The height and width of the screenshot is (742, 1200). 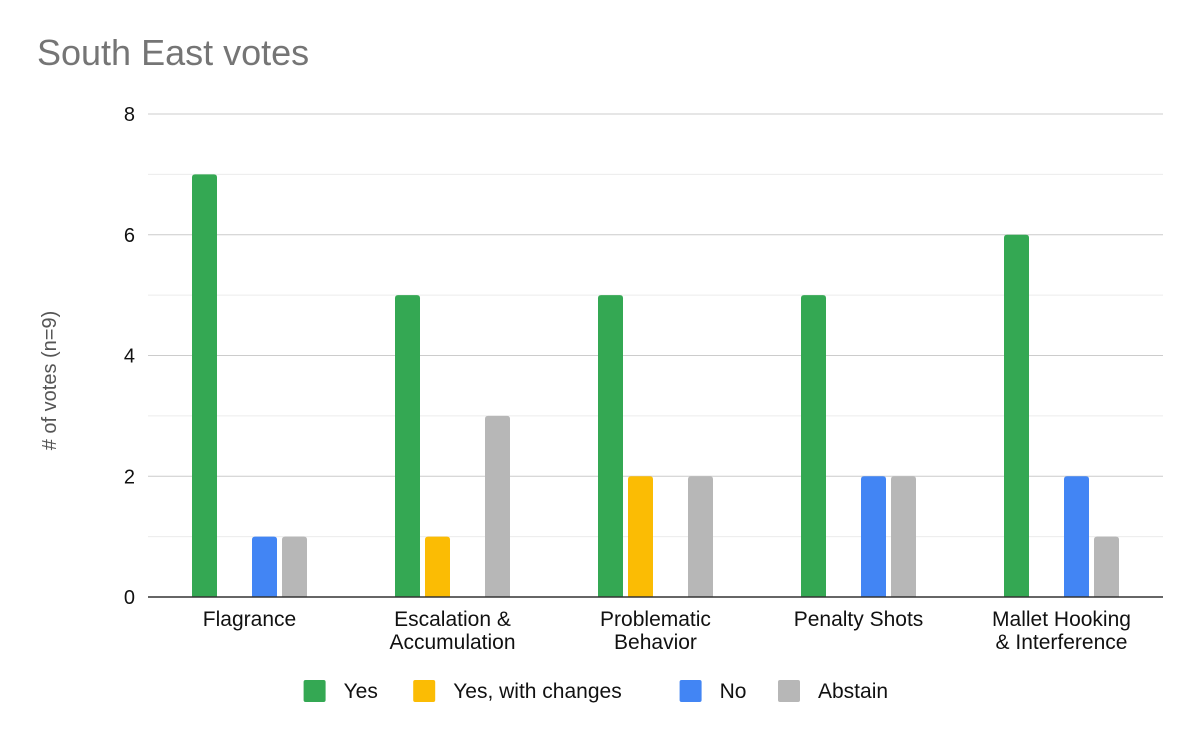 What do you see at coordinates (129, 477) in the screenshot?
I see `y-tick-label: 2` at bounding box center [129, 477].